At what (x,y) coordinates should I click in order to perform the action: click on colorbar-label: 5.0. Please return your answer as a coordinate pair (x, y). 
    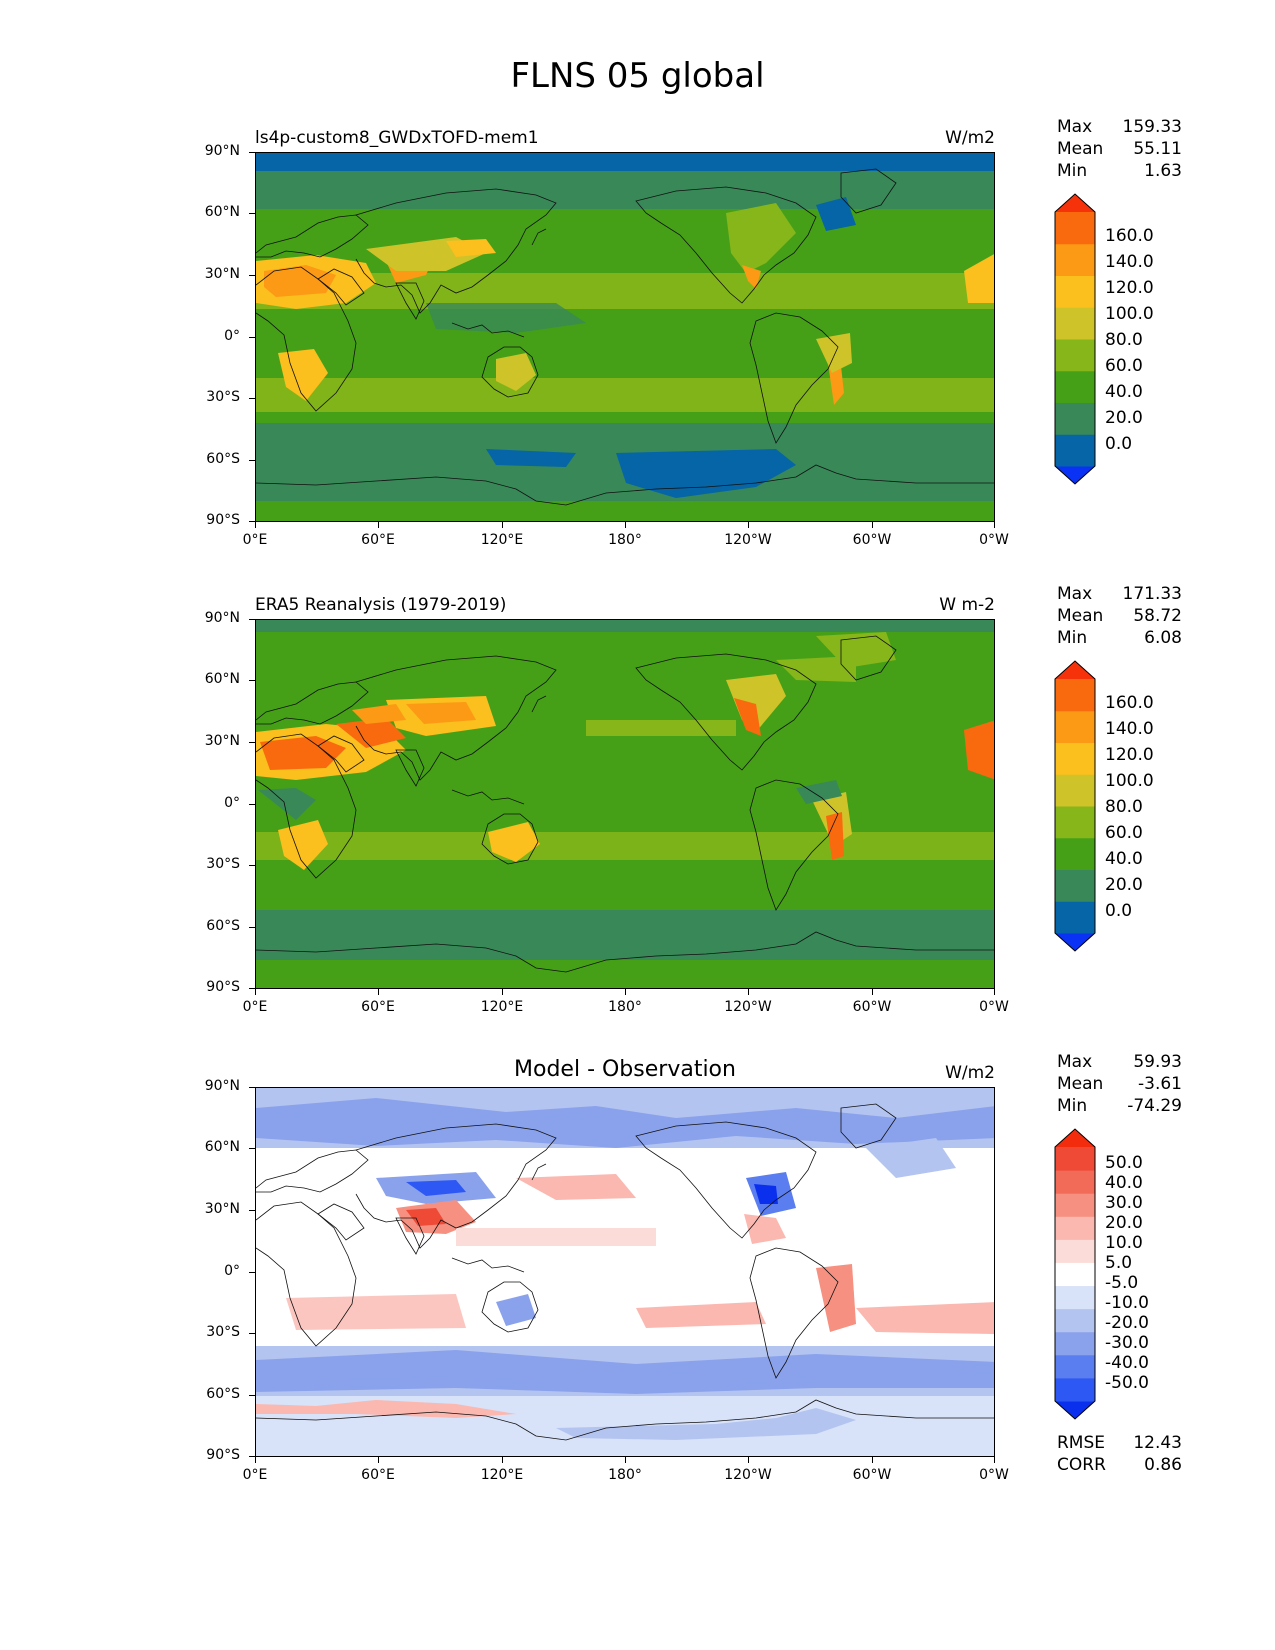
    Looking at the image, I should click on (1119, 1263).